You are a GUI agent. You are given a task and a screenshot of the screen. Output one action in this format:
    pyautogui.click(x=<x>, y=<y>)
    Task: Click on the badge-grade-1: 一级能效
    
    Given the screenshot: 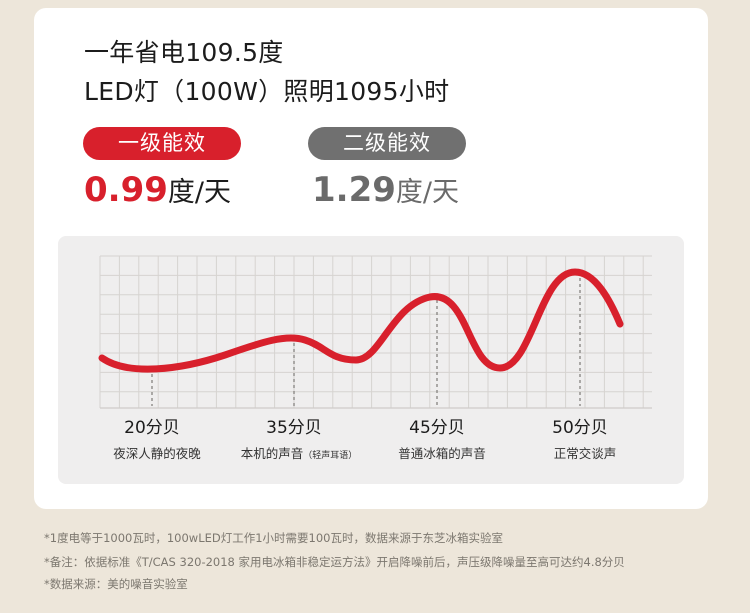 What is the action you would take?
    pyautogui.click(x=162, y=143)
    